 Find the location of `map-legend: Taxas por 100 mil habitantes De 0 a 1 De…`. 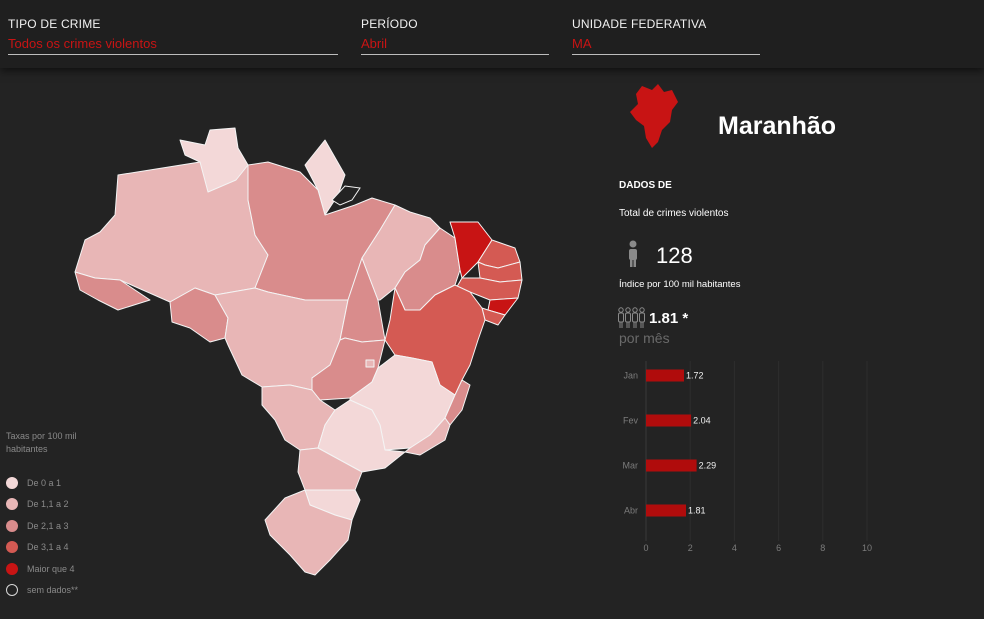

map-legend: Taxas por 100 mil habitantes De 0 a 1 De… is located at coordinates (56, 515).